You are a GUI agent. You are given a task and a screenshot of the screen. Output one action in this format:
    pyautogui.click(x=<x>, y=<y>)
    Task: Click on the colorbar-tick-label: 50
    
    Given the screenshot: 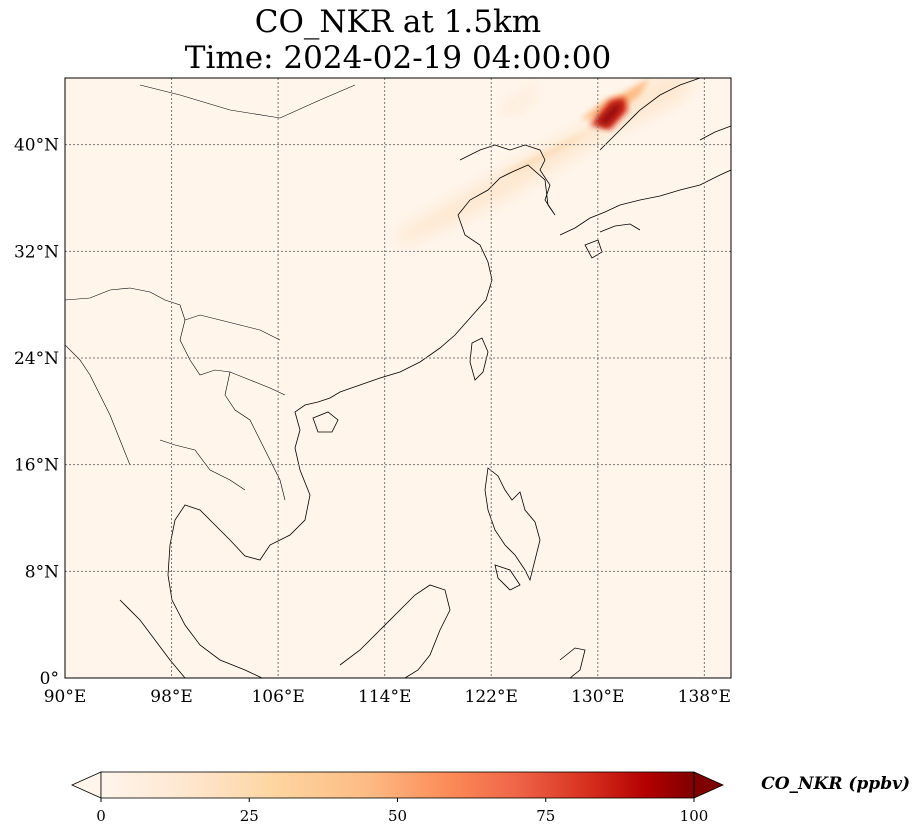 What is the action you would take?
    pyautogui.click(x=397, y=816)
    